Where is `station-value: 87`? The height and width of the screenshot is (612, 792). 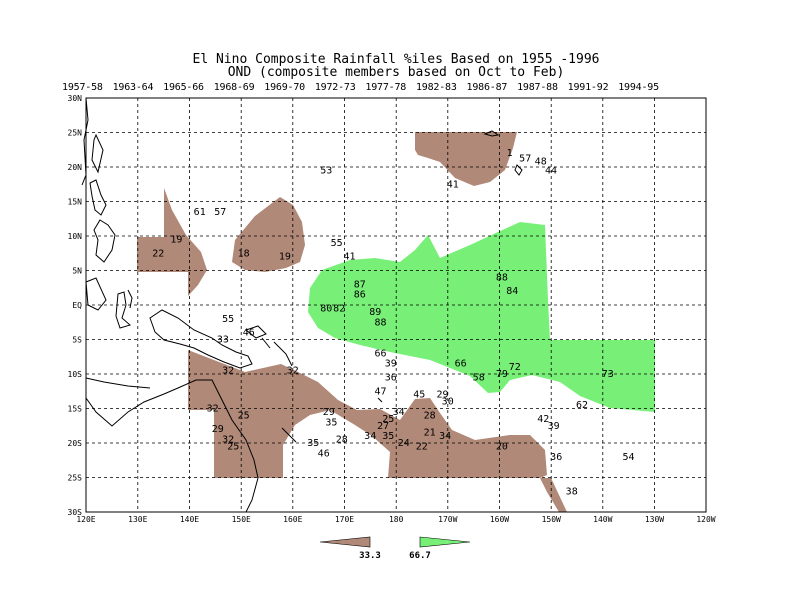
station-value: 87 is located at coordinates (360, 284).